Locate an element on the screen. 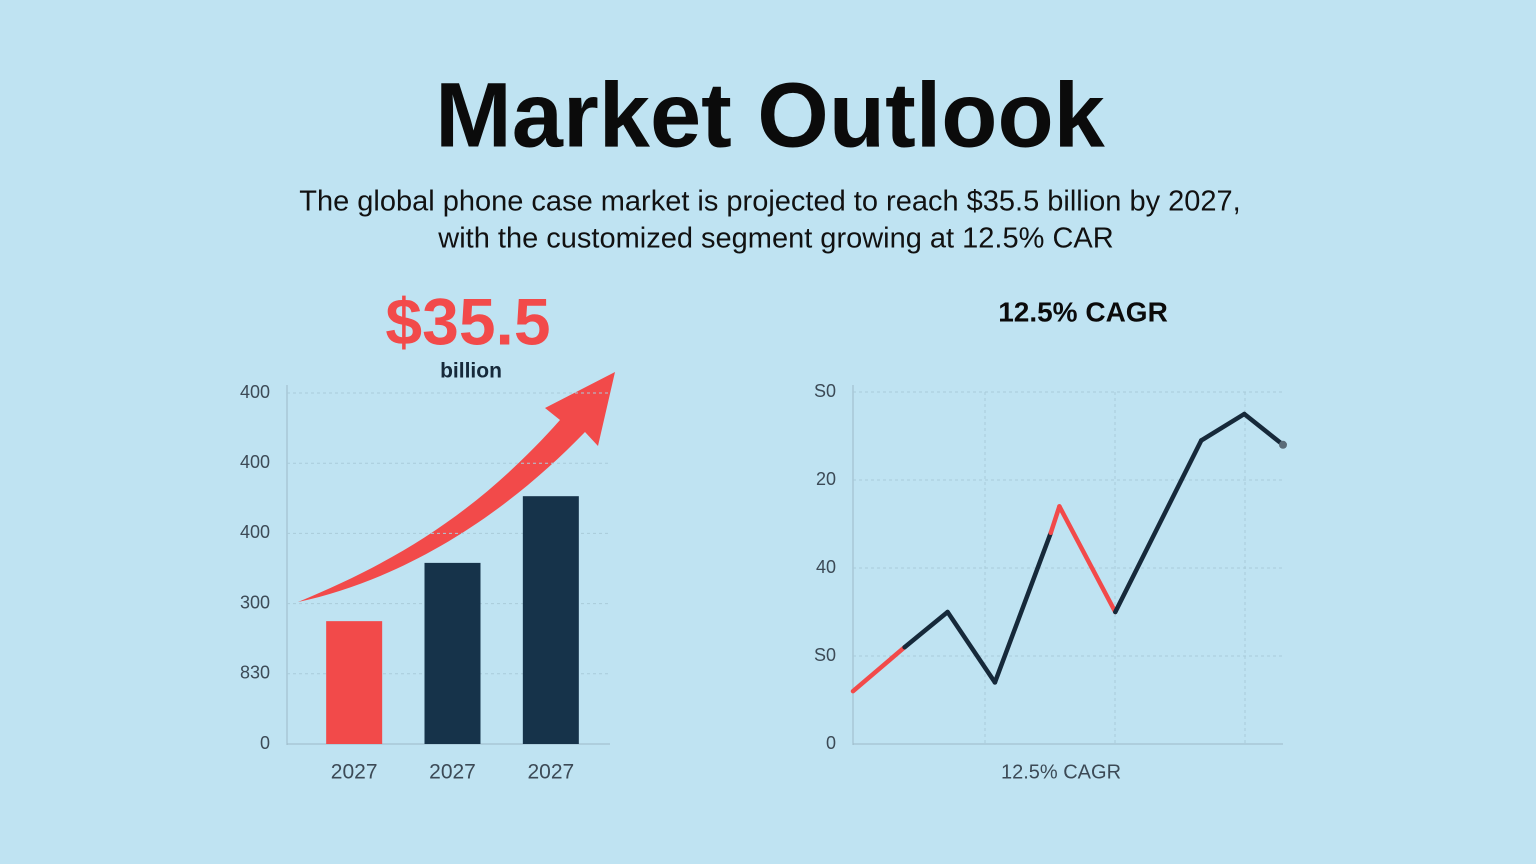 This screenshot has height=864, width=1536. growth-arrow is located at coordinates (456, 487).